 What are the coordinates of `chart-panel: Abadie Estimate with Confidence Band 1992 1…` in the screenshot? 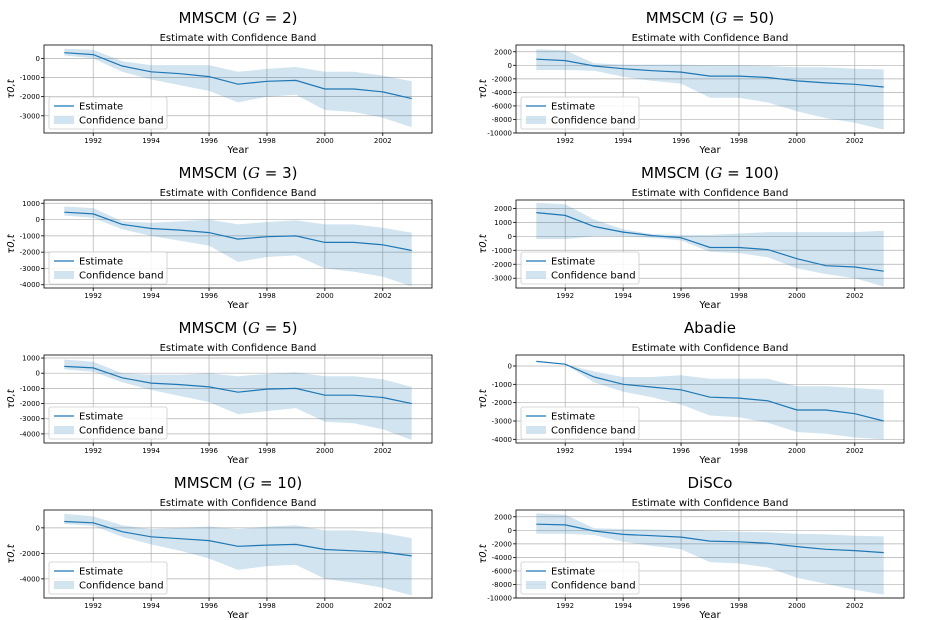 It's located at (709, 387).